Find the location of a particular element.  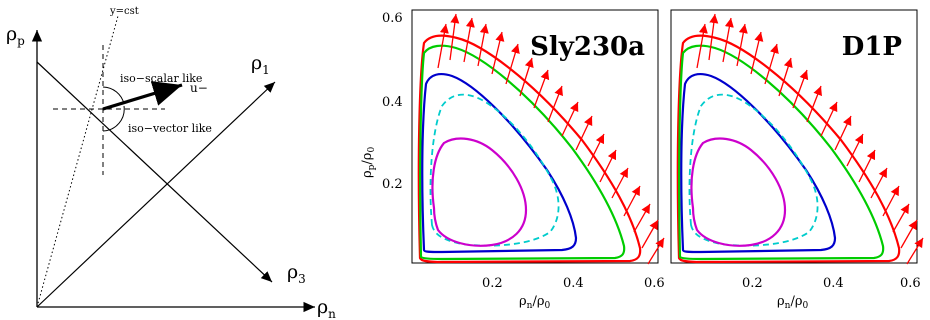

isovector-label: iso−vector like is located at coordinates (170, 128).